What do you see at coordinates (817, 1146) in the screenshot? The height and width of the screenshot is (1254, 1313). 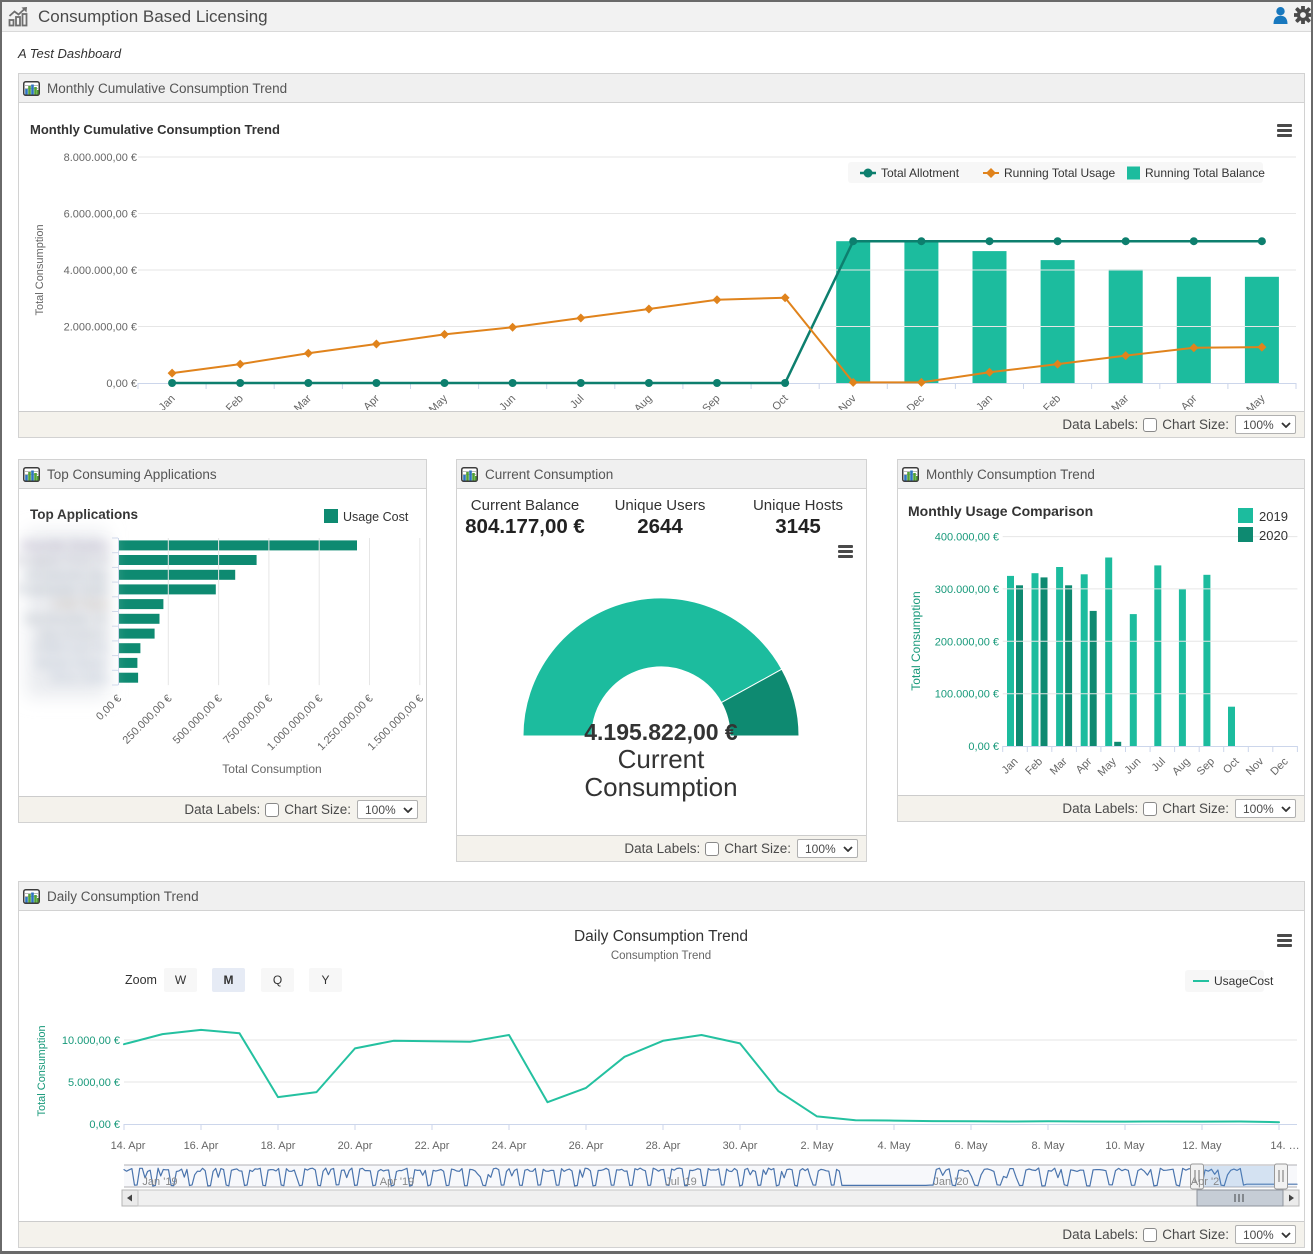 I see `svg-text: 2. May` at bounding box center [817, 1146].